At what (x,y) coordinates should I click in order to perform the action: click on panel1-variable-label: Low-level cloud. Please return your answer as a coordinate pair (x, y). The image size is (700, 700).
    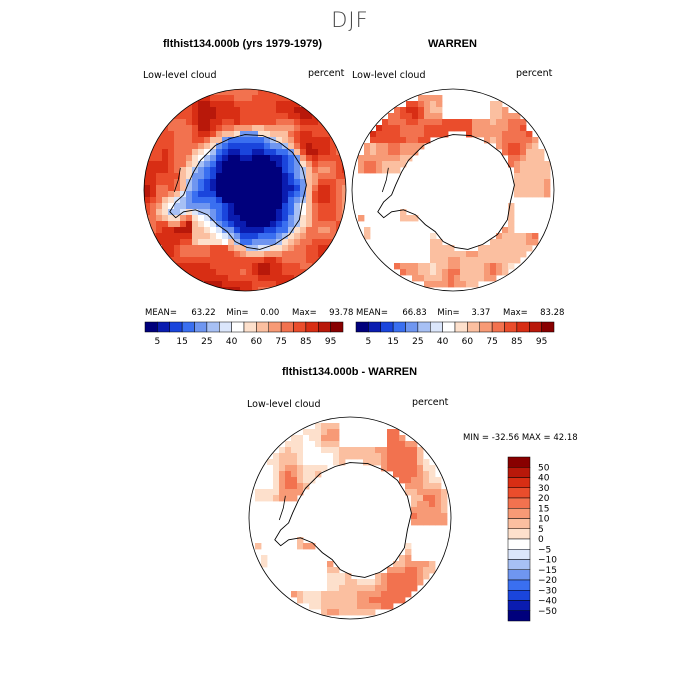
    Looking at the image, I should click on (180, 75).